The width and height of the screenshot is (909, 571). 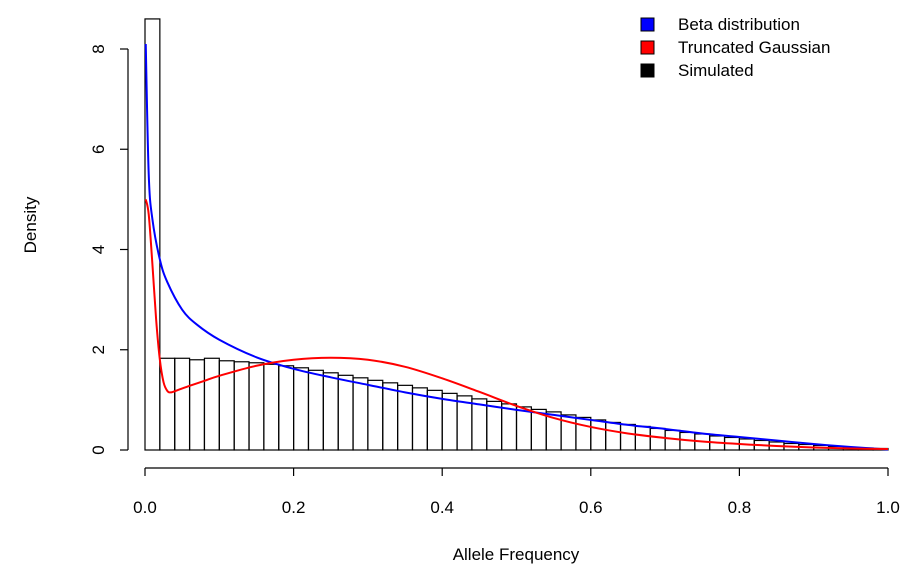 I want to click on y-axis-label: Density, so click(x=30, y=224).